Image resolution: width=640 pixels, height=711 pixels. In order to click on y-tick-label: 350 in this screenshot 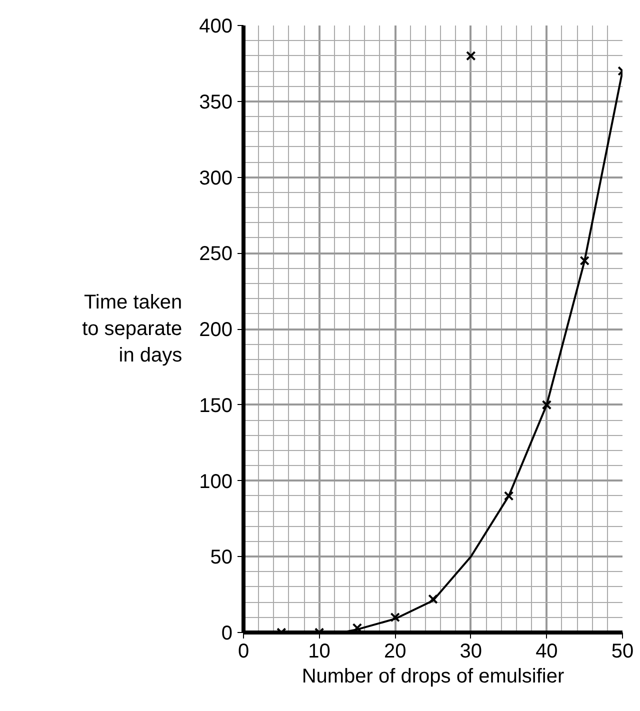, I will do `click(216, 102)`.